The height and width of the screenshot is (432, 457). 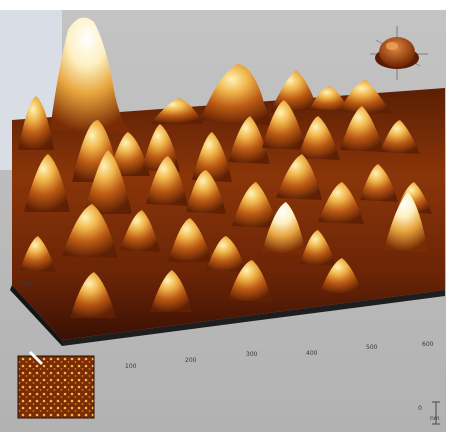 What do you see at coordinates (252, 354) in the screenshot?
I see `x-tick-label: 300` at bounding box center [252, 354].